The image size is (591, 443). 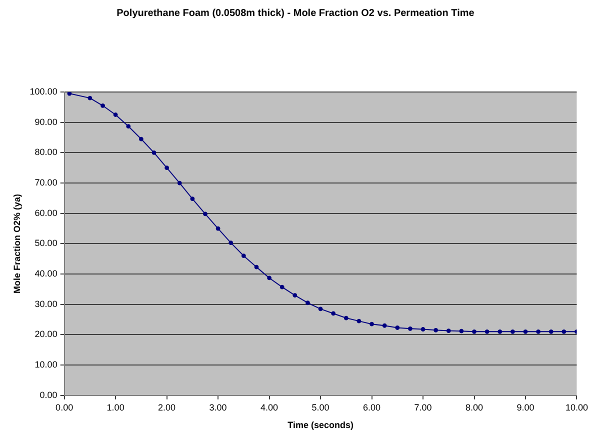 I want to click on y-axis-title: Mole Fraction O2% (ya), so click(x=17, y=244).